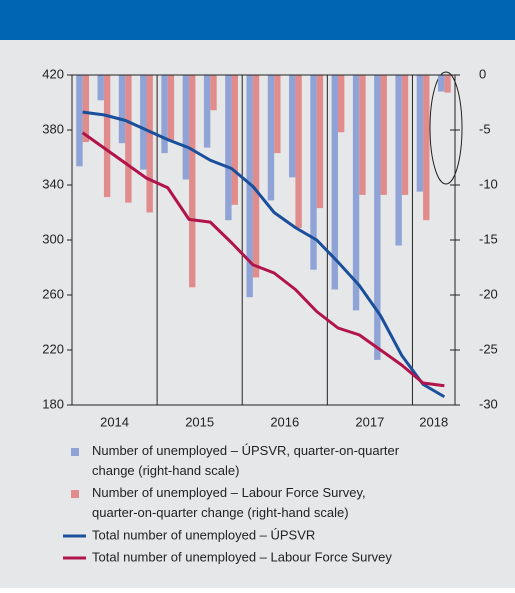 The width and height of the screenshot is (515, 593). Describe the element at coordinates (446, 128) in the screenshot. I see `highlight-ellipse` at that location.